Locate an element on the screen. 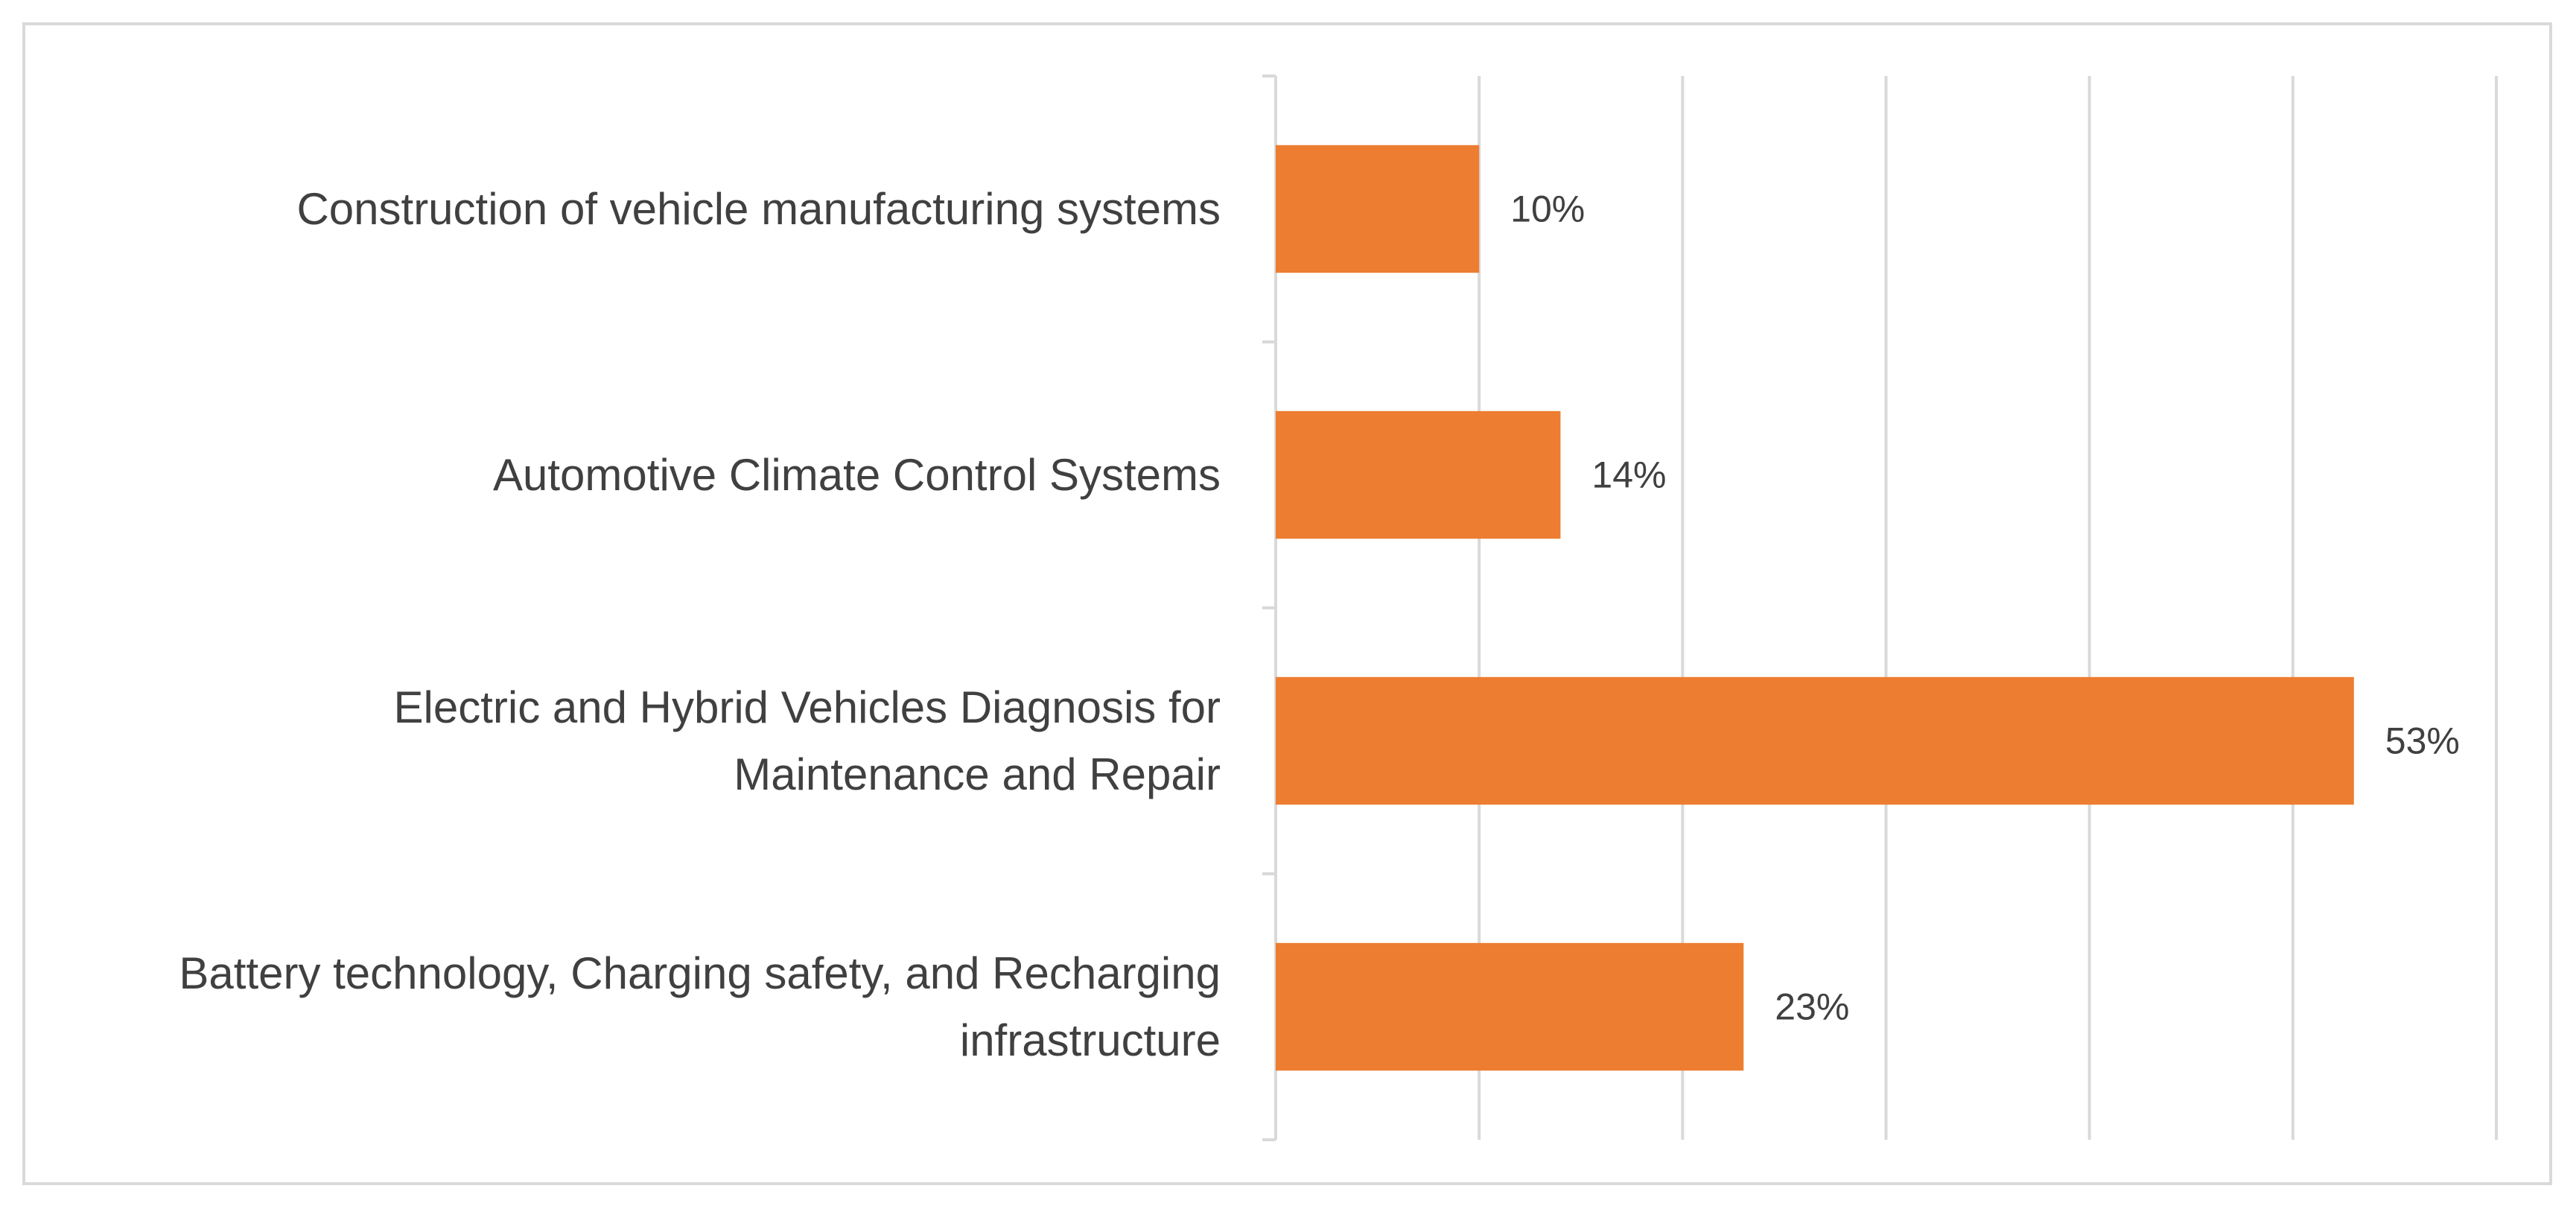 The image size is (2576, 1215). data-label: 14% is located at coordinates (1628, 475).